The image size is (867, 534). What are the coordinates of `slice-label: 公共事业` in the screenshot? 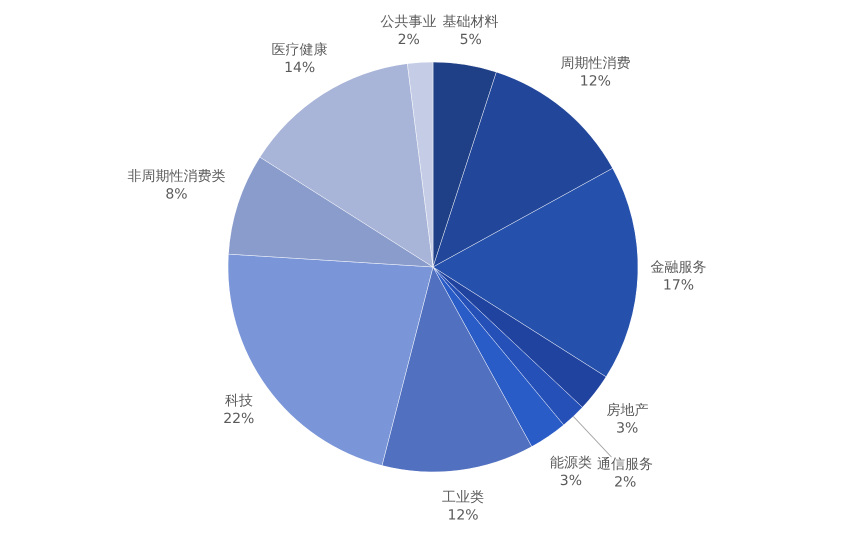 It's located at (408, 22).